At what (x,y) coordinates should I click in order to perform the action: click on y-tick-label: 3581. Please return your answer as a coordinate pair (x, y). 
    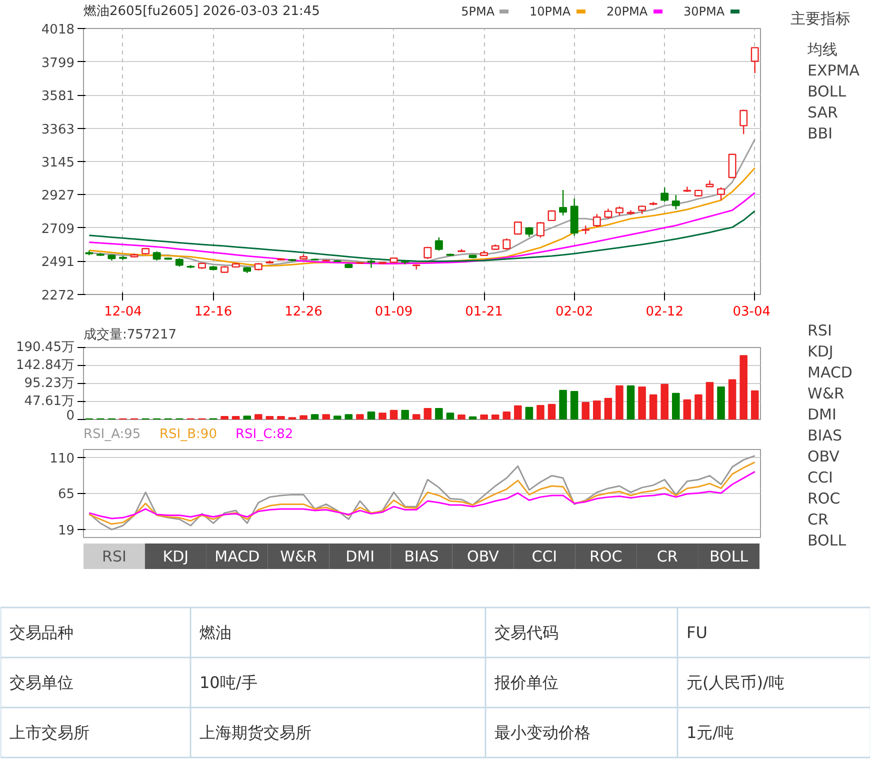
    Looking at the image, I should click on (58, 96).